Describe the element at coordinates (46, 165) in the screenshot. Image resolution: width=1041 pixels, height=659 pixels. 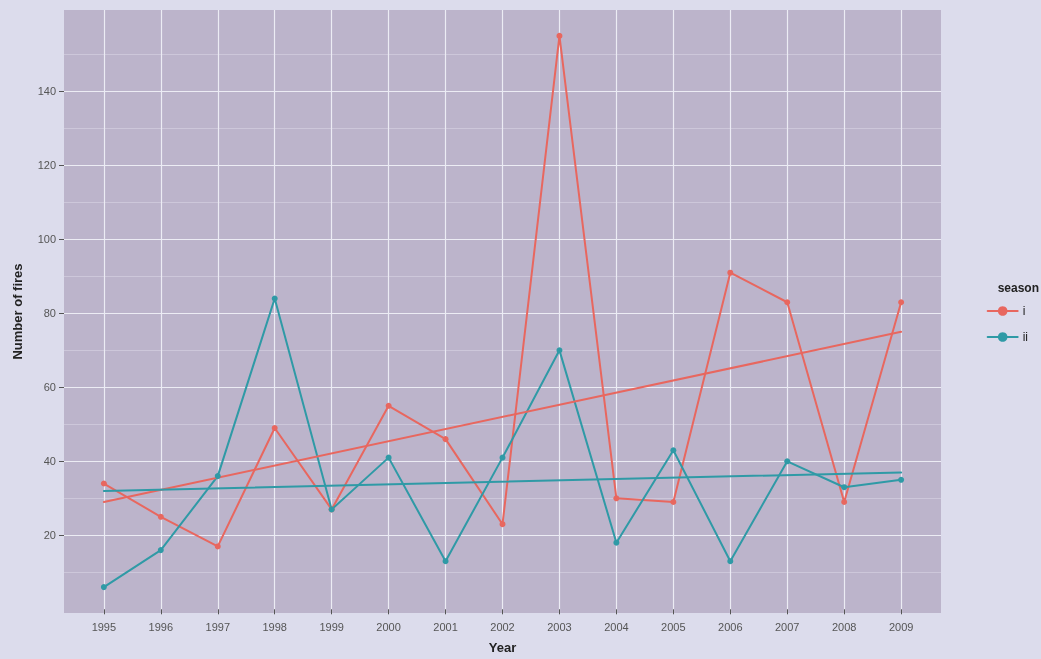
I see `y-tick-label: 120` at that location.